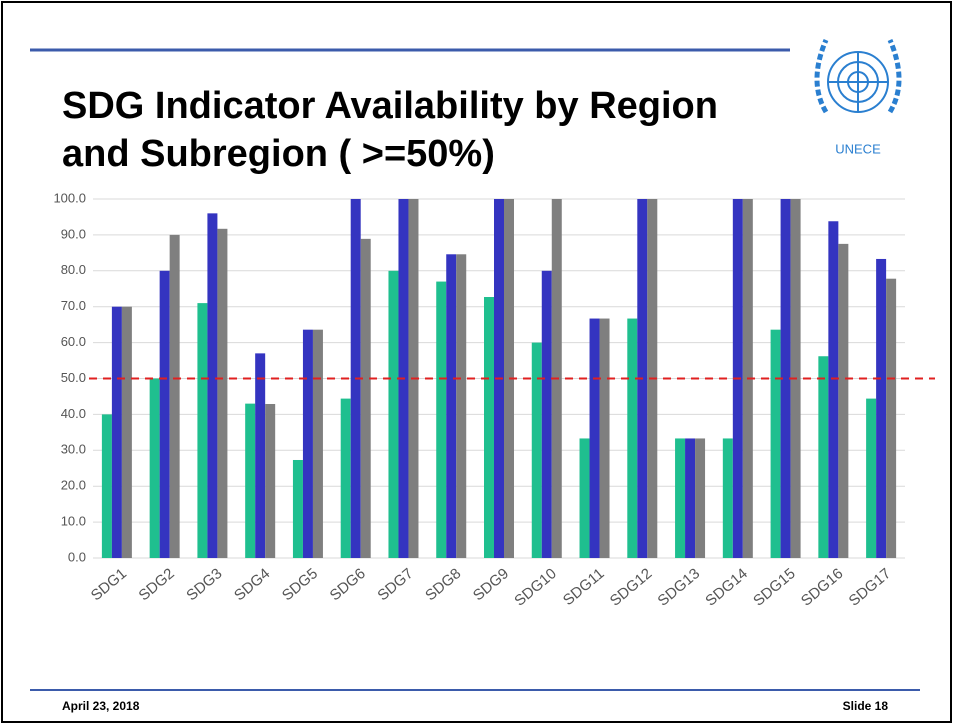  I want to click on footer-date: April 23, 2018, so click(101, 706).